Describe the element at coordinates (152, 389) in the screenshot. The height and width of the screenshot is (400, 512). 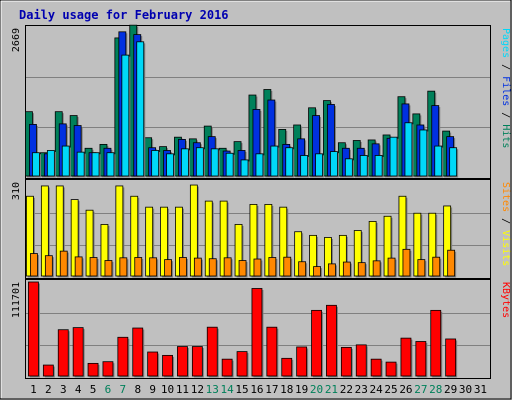
I see `x-tick-label: 9` at that location.